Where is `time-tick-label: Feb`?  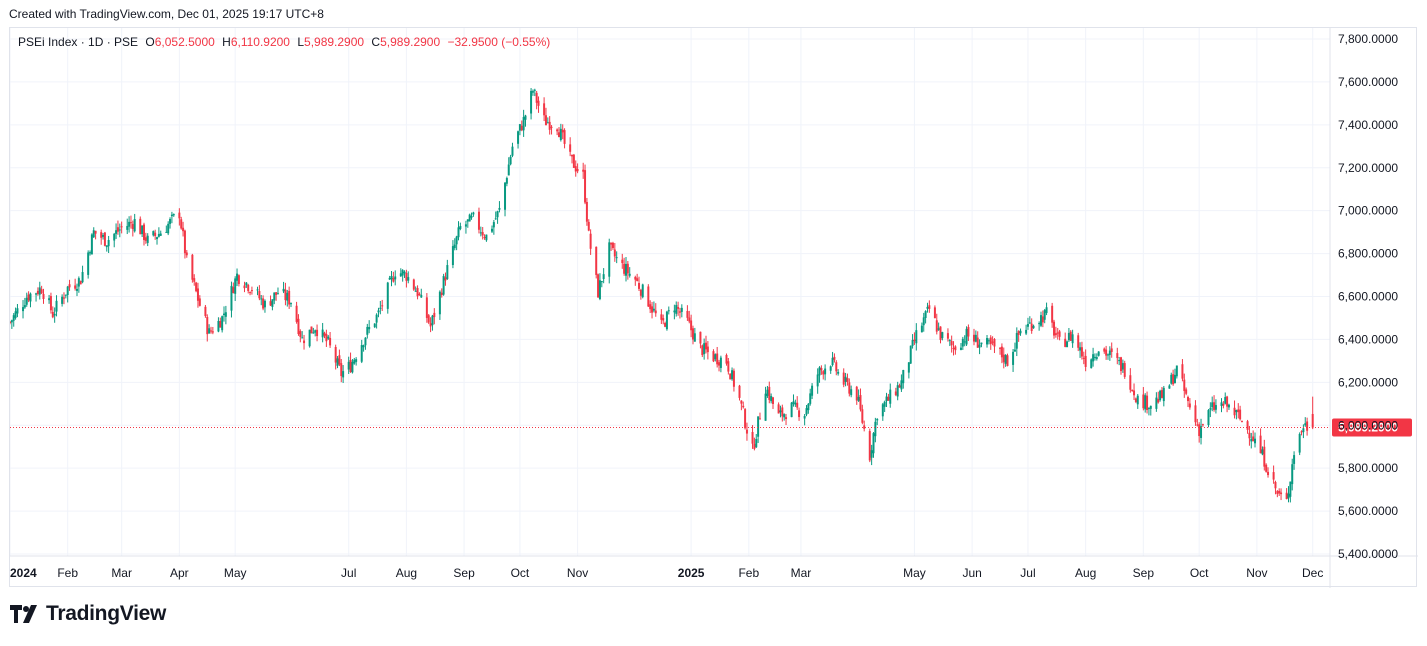
time-tick-label: Feb is located at coordinates (748, 573).